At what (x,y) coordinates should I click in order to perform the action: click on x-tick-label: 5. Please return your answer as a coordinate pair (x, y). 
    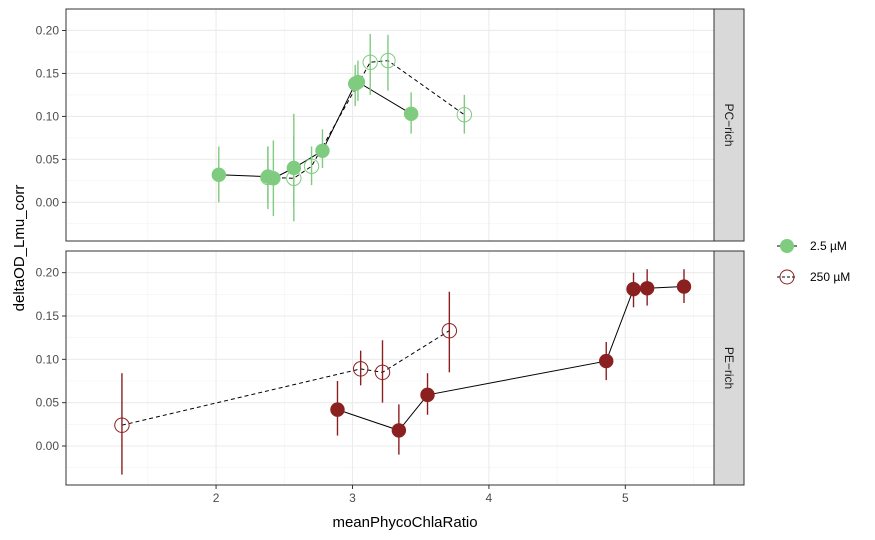
    Looking at the image, I should click on (625, 498).